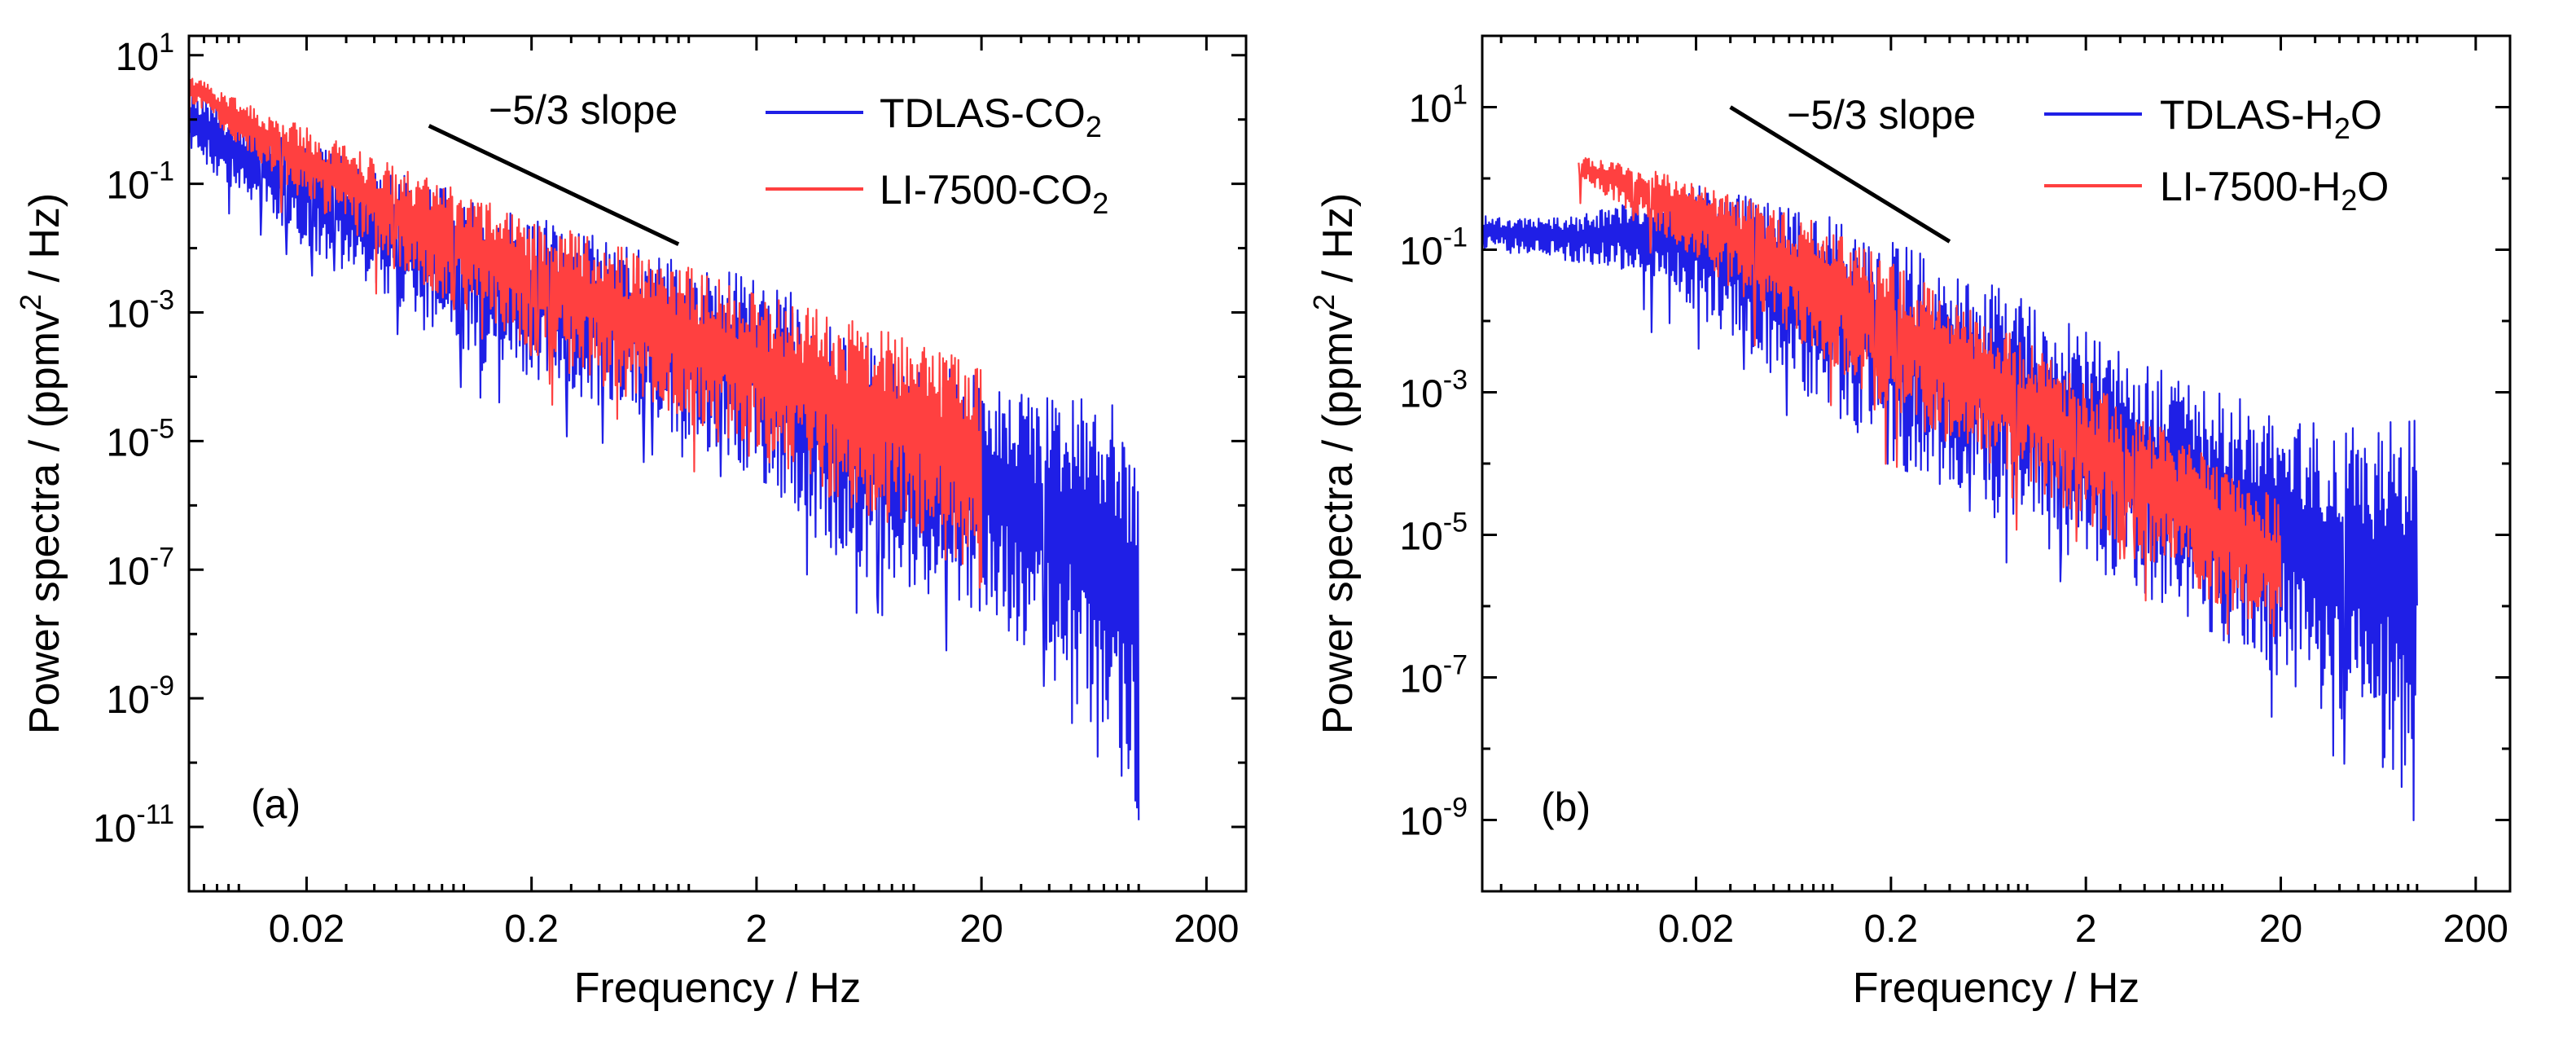  I want to click on x-axis-title-b: Frequency / Hz, so click(1997, 988).